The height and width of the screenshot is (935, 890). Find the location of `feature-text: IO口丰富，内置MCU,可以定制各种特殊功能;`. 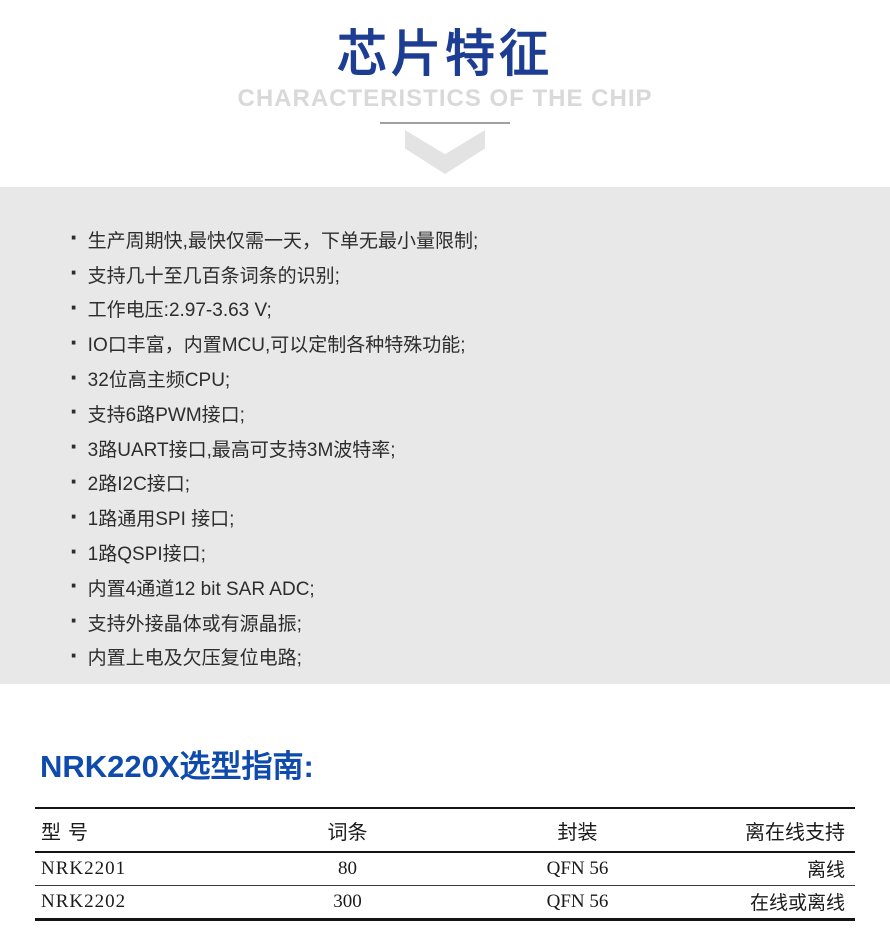

feature-text: IO口丰富，内置MCU,可以定制各种特殊功能; is located at coordinates (276, 346).